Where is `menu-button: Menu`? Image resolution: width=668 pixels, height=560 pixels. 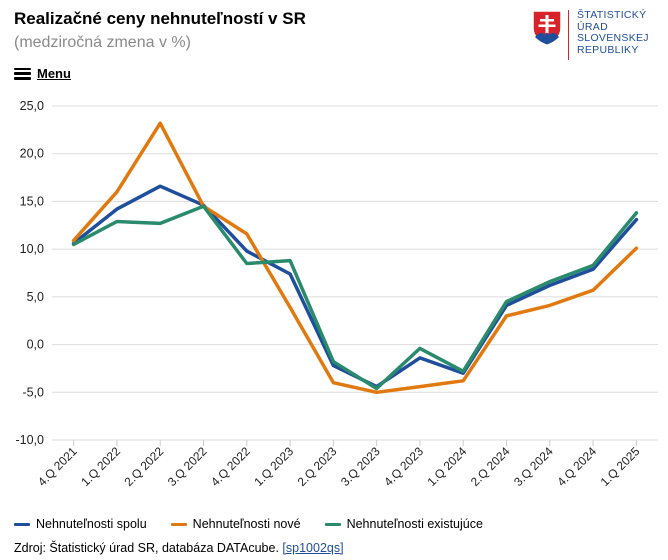
menu-button: Menu is located at coordinates (42, 73).